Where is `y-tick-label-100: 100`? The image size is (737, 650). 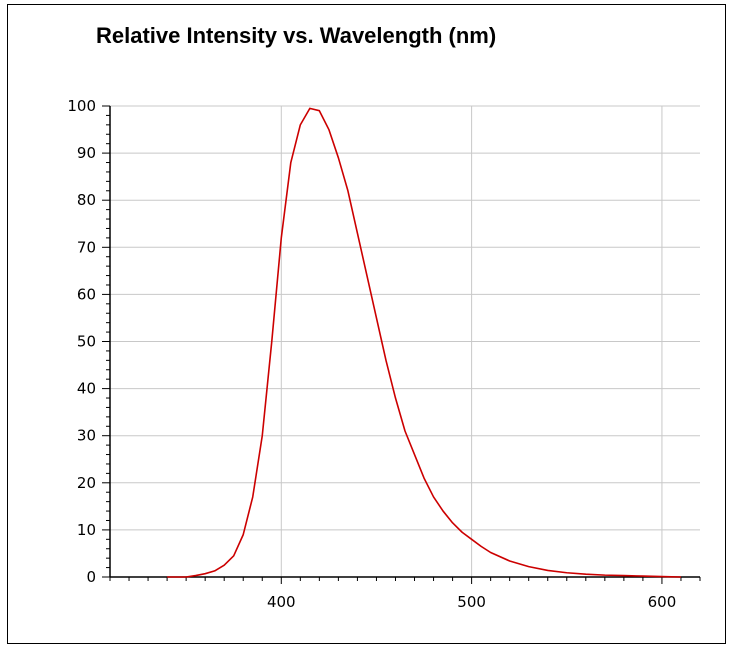
y-tick-label-100: 100 is located at coordinates (81, 106).